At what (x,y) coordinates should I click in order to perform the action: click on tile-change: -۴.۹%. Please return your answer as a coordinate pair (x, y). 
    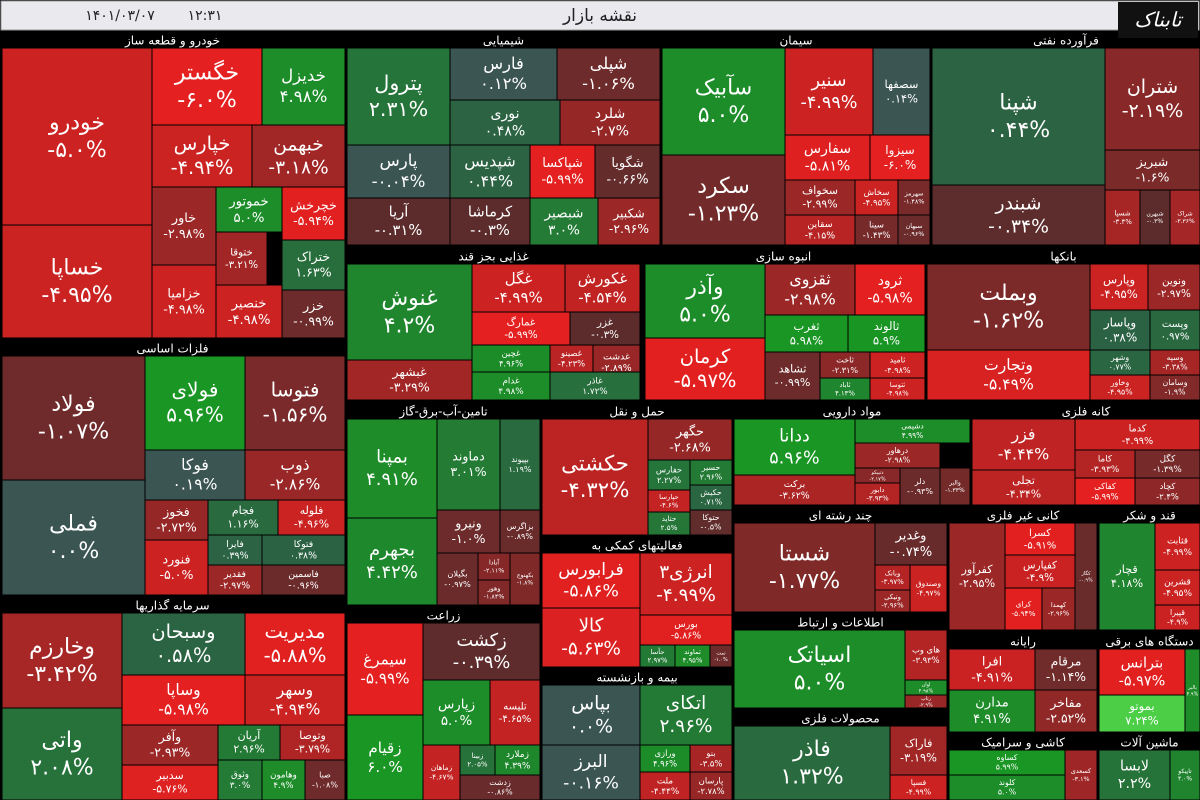
    Looking at the image, I should click on (1040, 578).